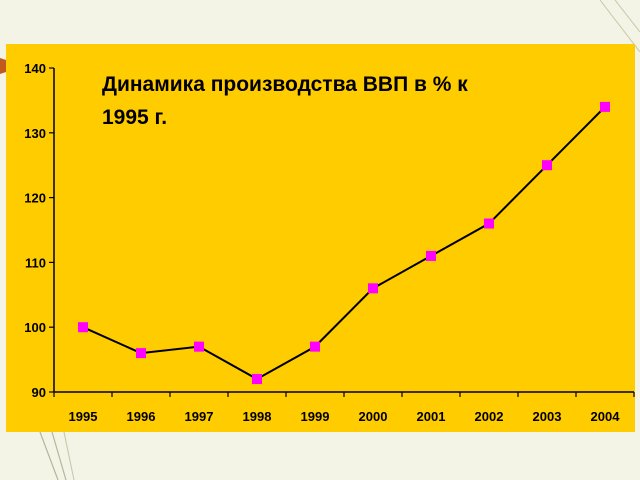 The width and height of the screenshot is (640, 480). Describe the element at coordinates (489, 416) in the screenshot. I see `x-tick-label: 2002` at that location.